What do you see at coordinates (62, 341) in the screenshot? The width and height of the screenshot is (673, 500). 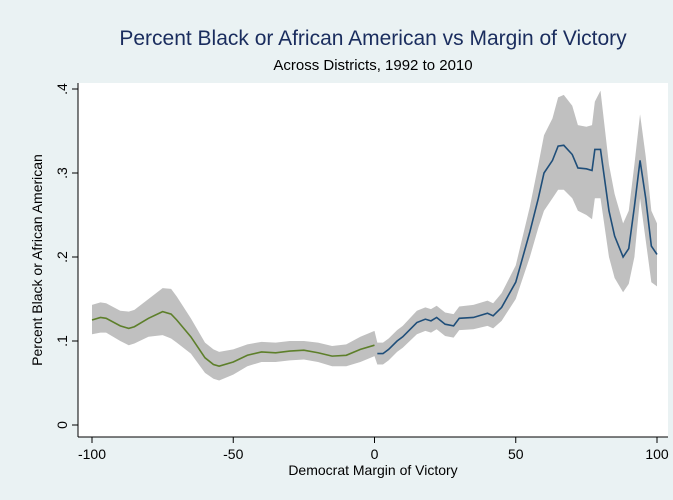 I see `y-tick-label: .1` at bounding box center [62, 341].